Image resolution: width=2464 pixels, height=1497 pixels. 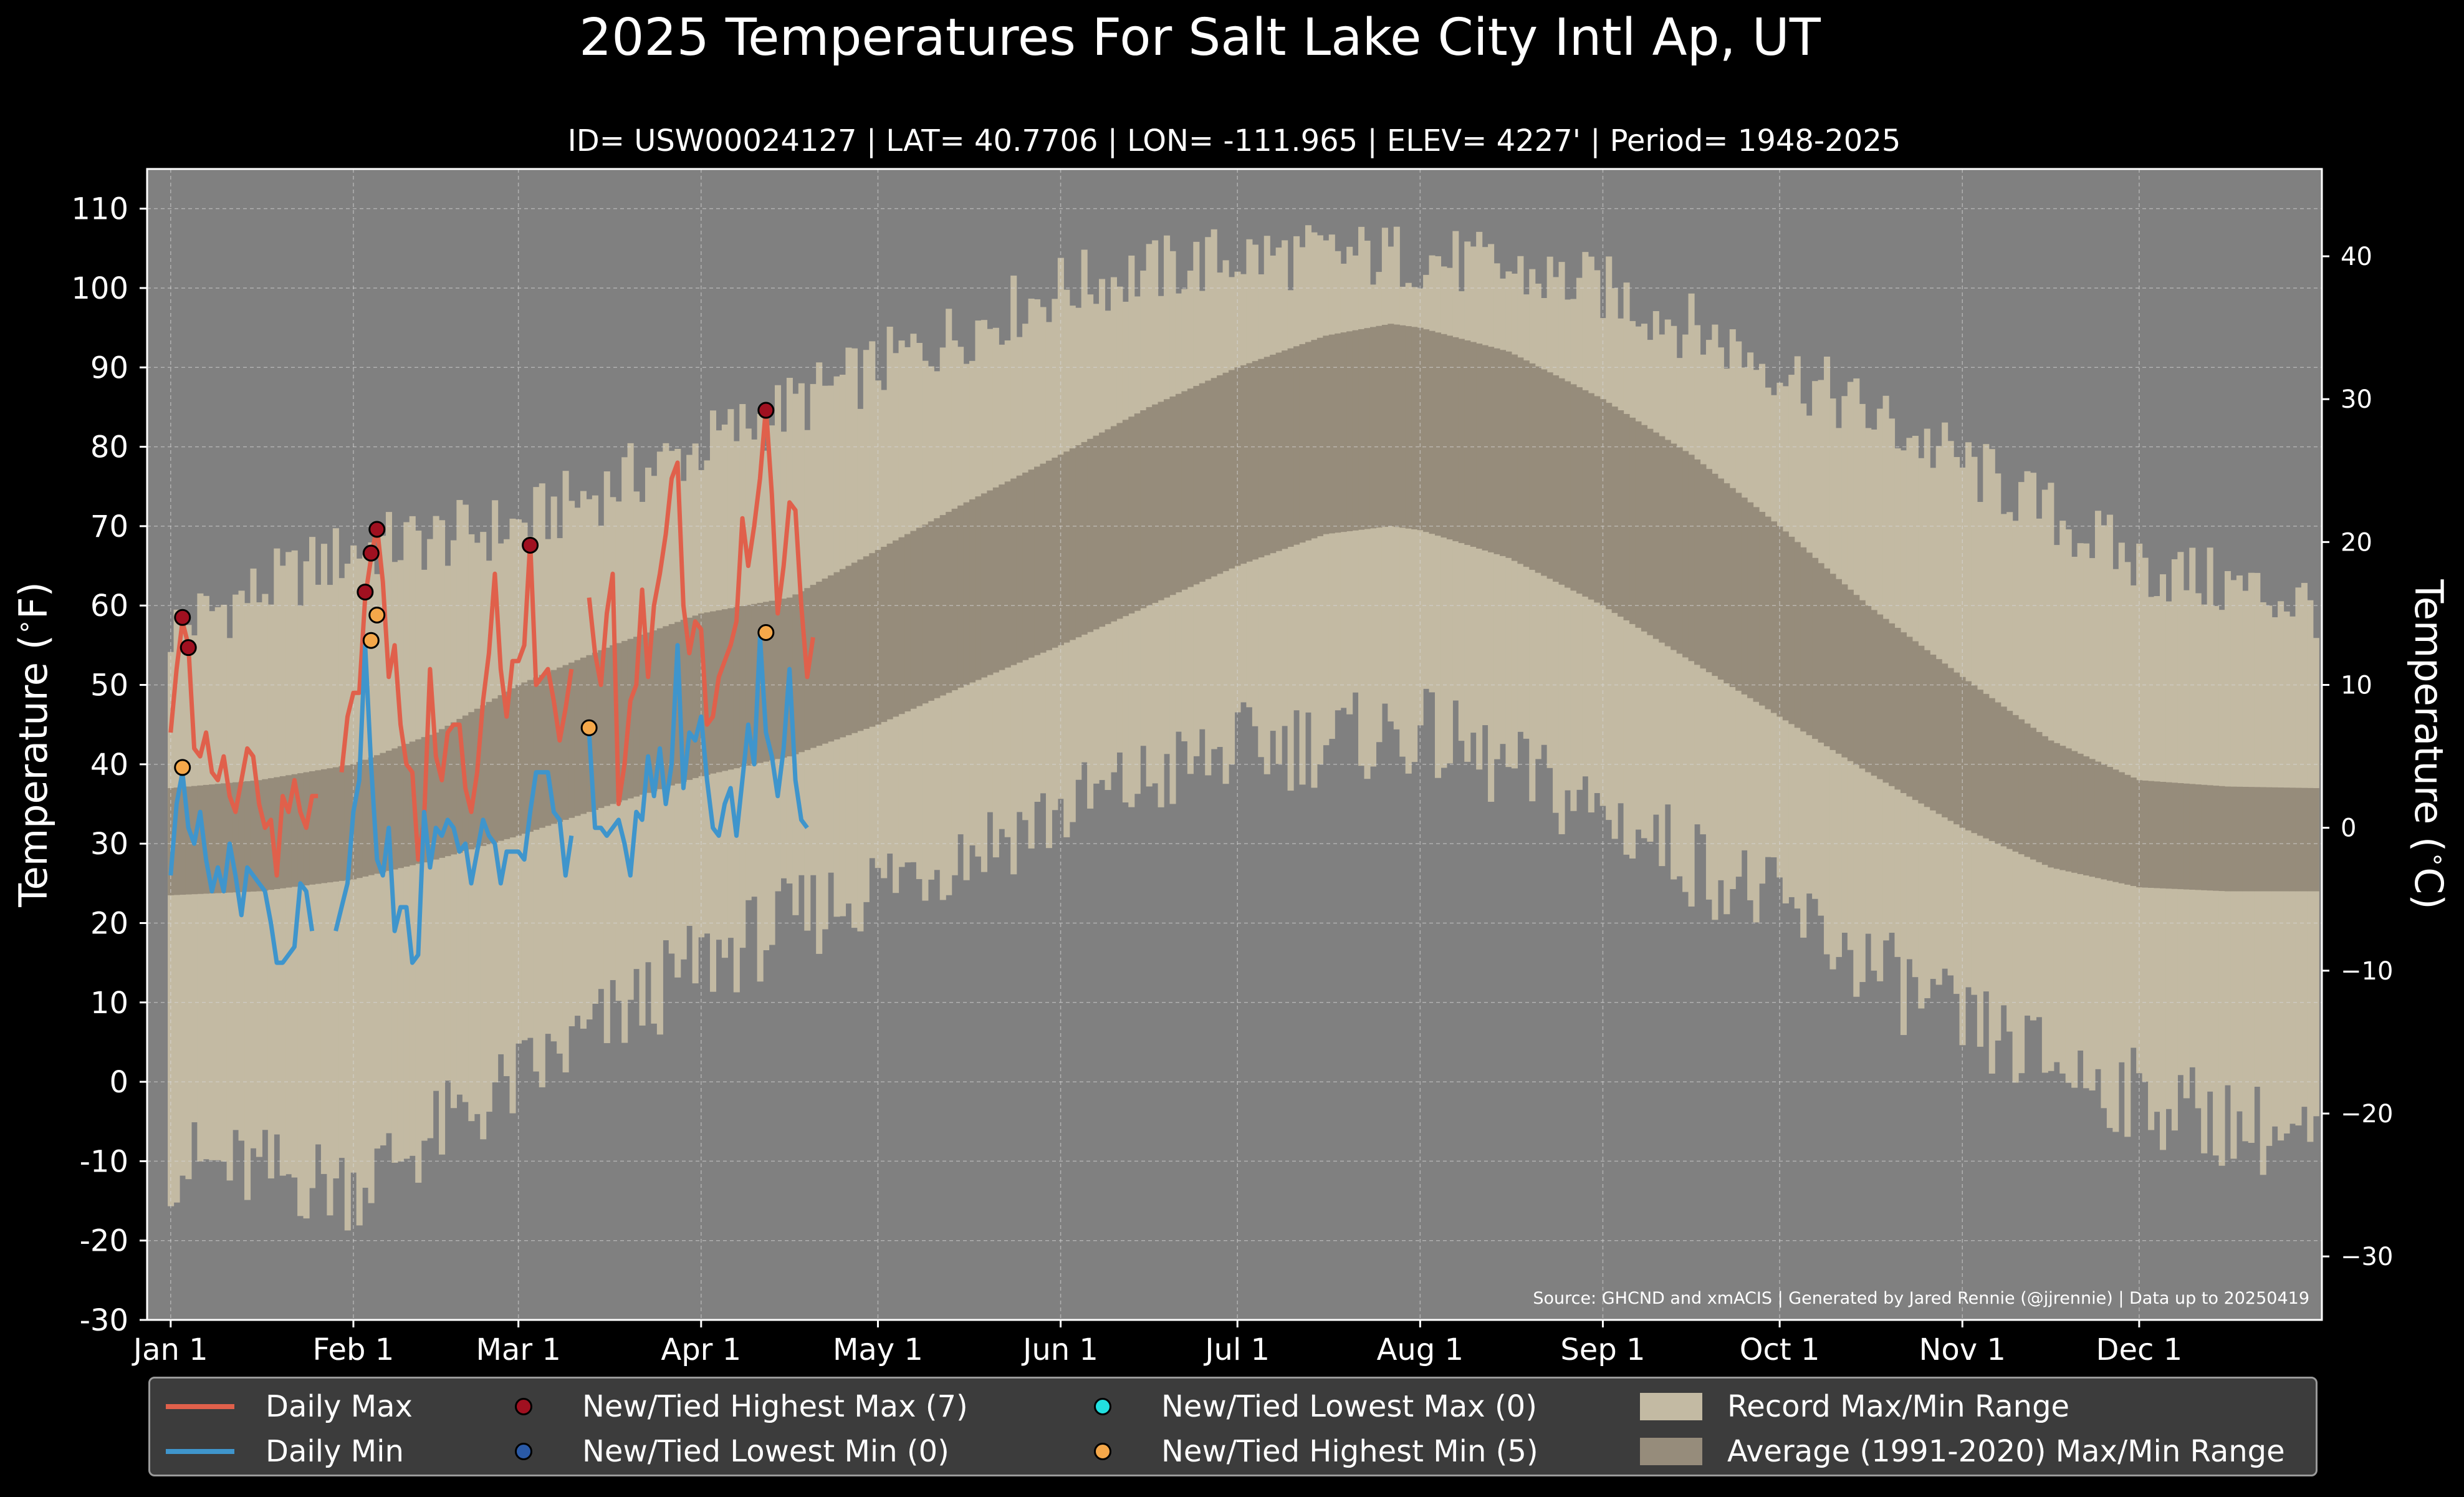 I want to click on y-tick-label-right: 30, so click(x=2356, y=399).